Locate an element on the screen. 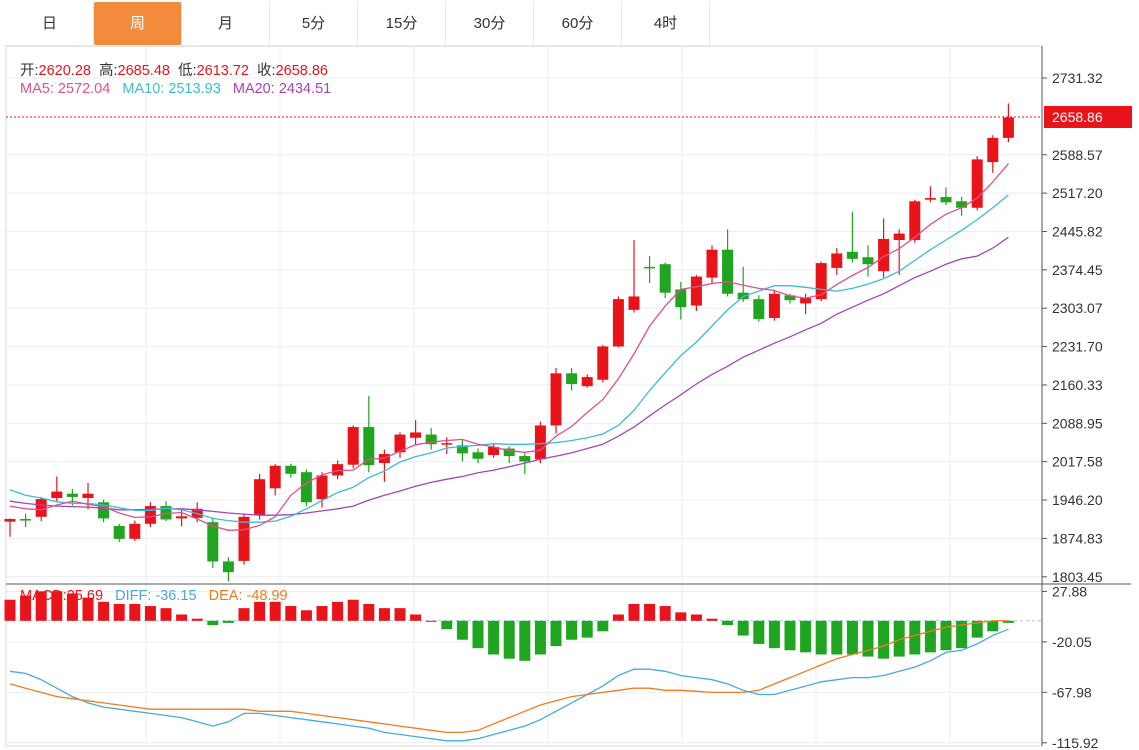 The image size is (1139, 750). tab-day: 日 is located at coordinates (50, 23).